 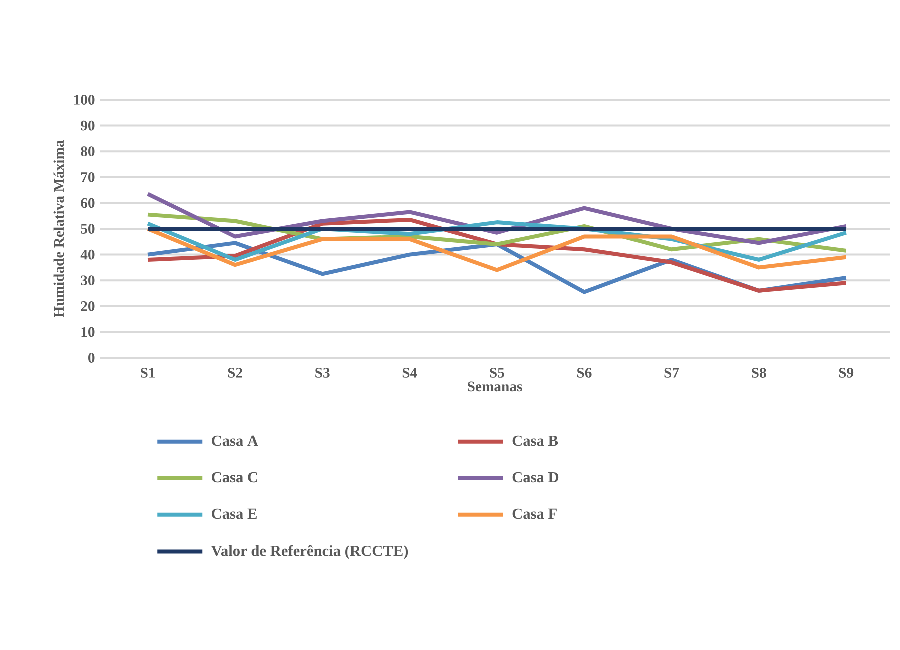 I want to click on x-tick-label: S2, so click(x=235, y=373).